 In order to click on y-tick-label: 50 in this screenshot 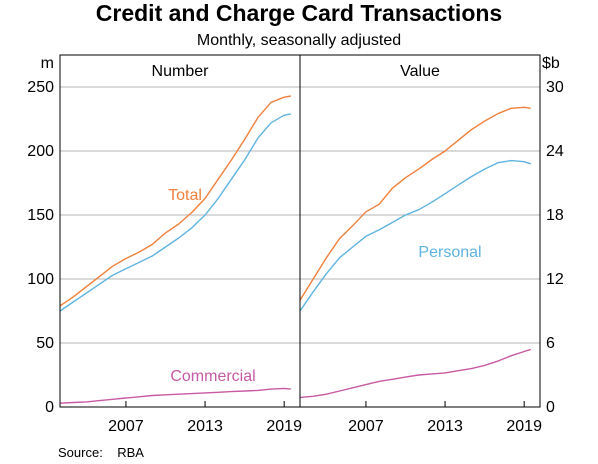, I will do `click(45, 343)`.